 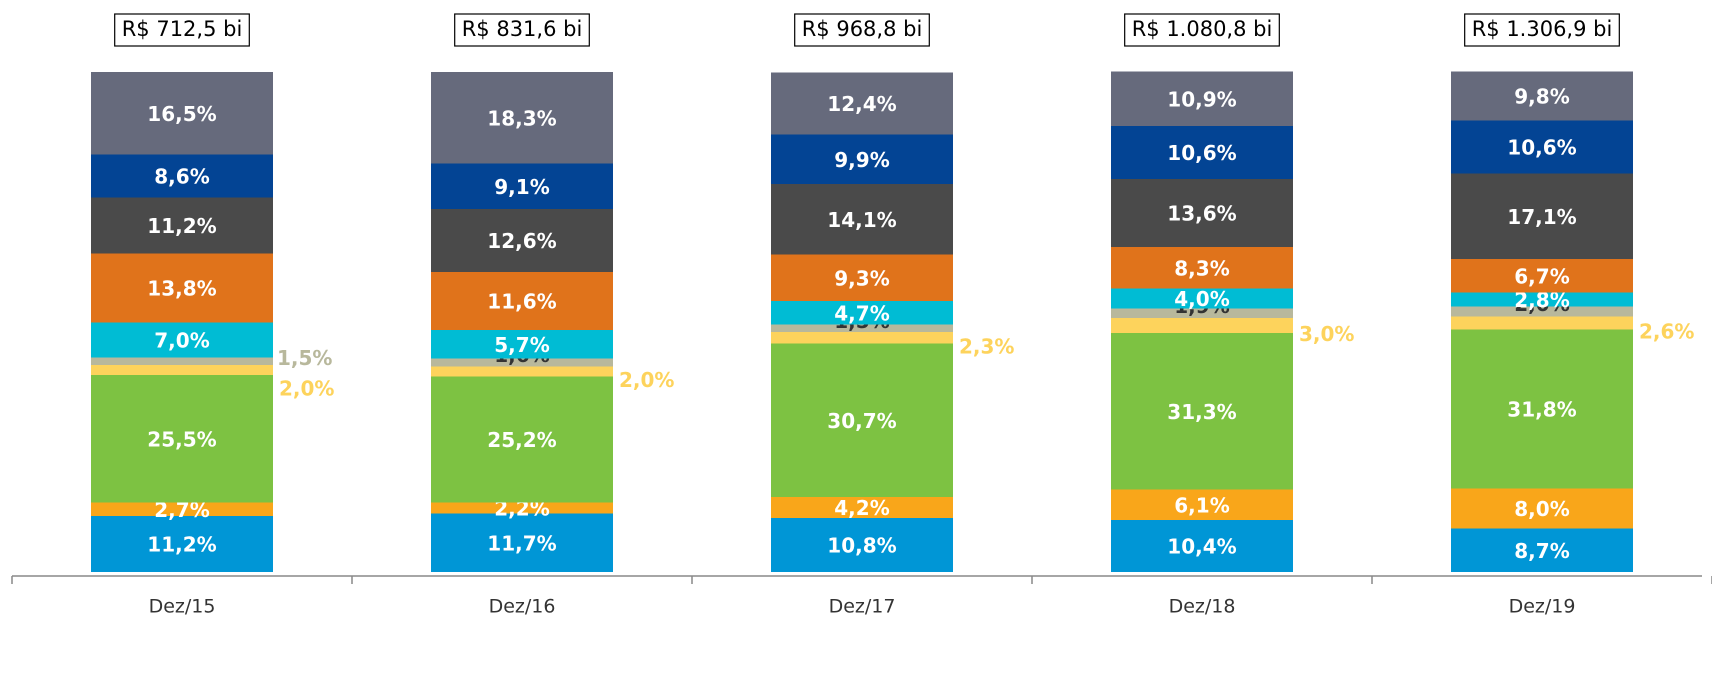 I want to click on value-label: 2,3%, so click(x=986, y=346).